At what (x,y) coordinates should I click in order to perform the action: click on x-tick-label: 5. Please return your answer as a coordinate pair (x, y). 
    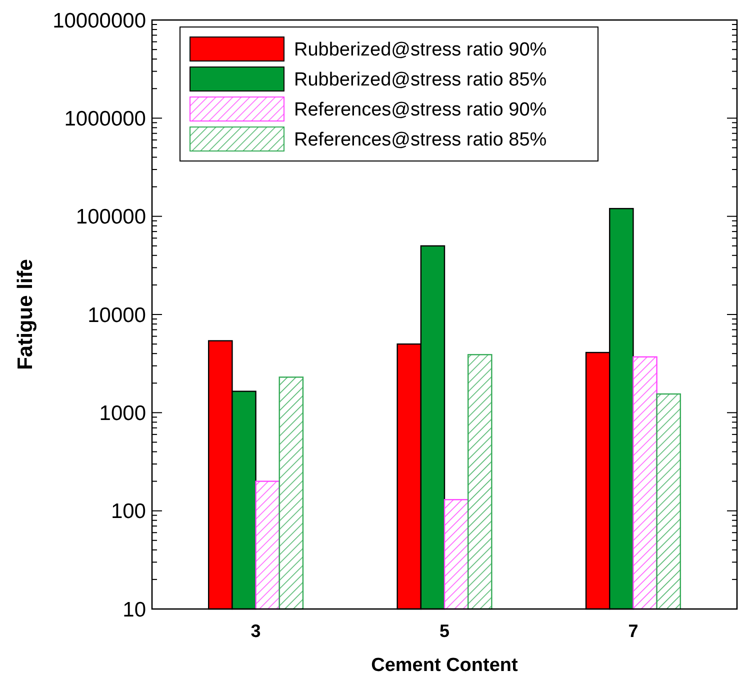
    Looking at the image, I should click on (444, 631).